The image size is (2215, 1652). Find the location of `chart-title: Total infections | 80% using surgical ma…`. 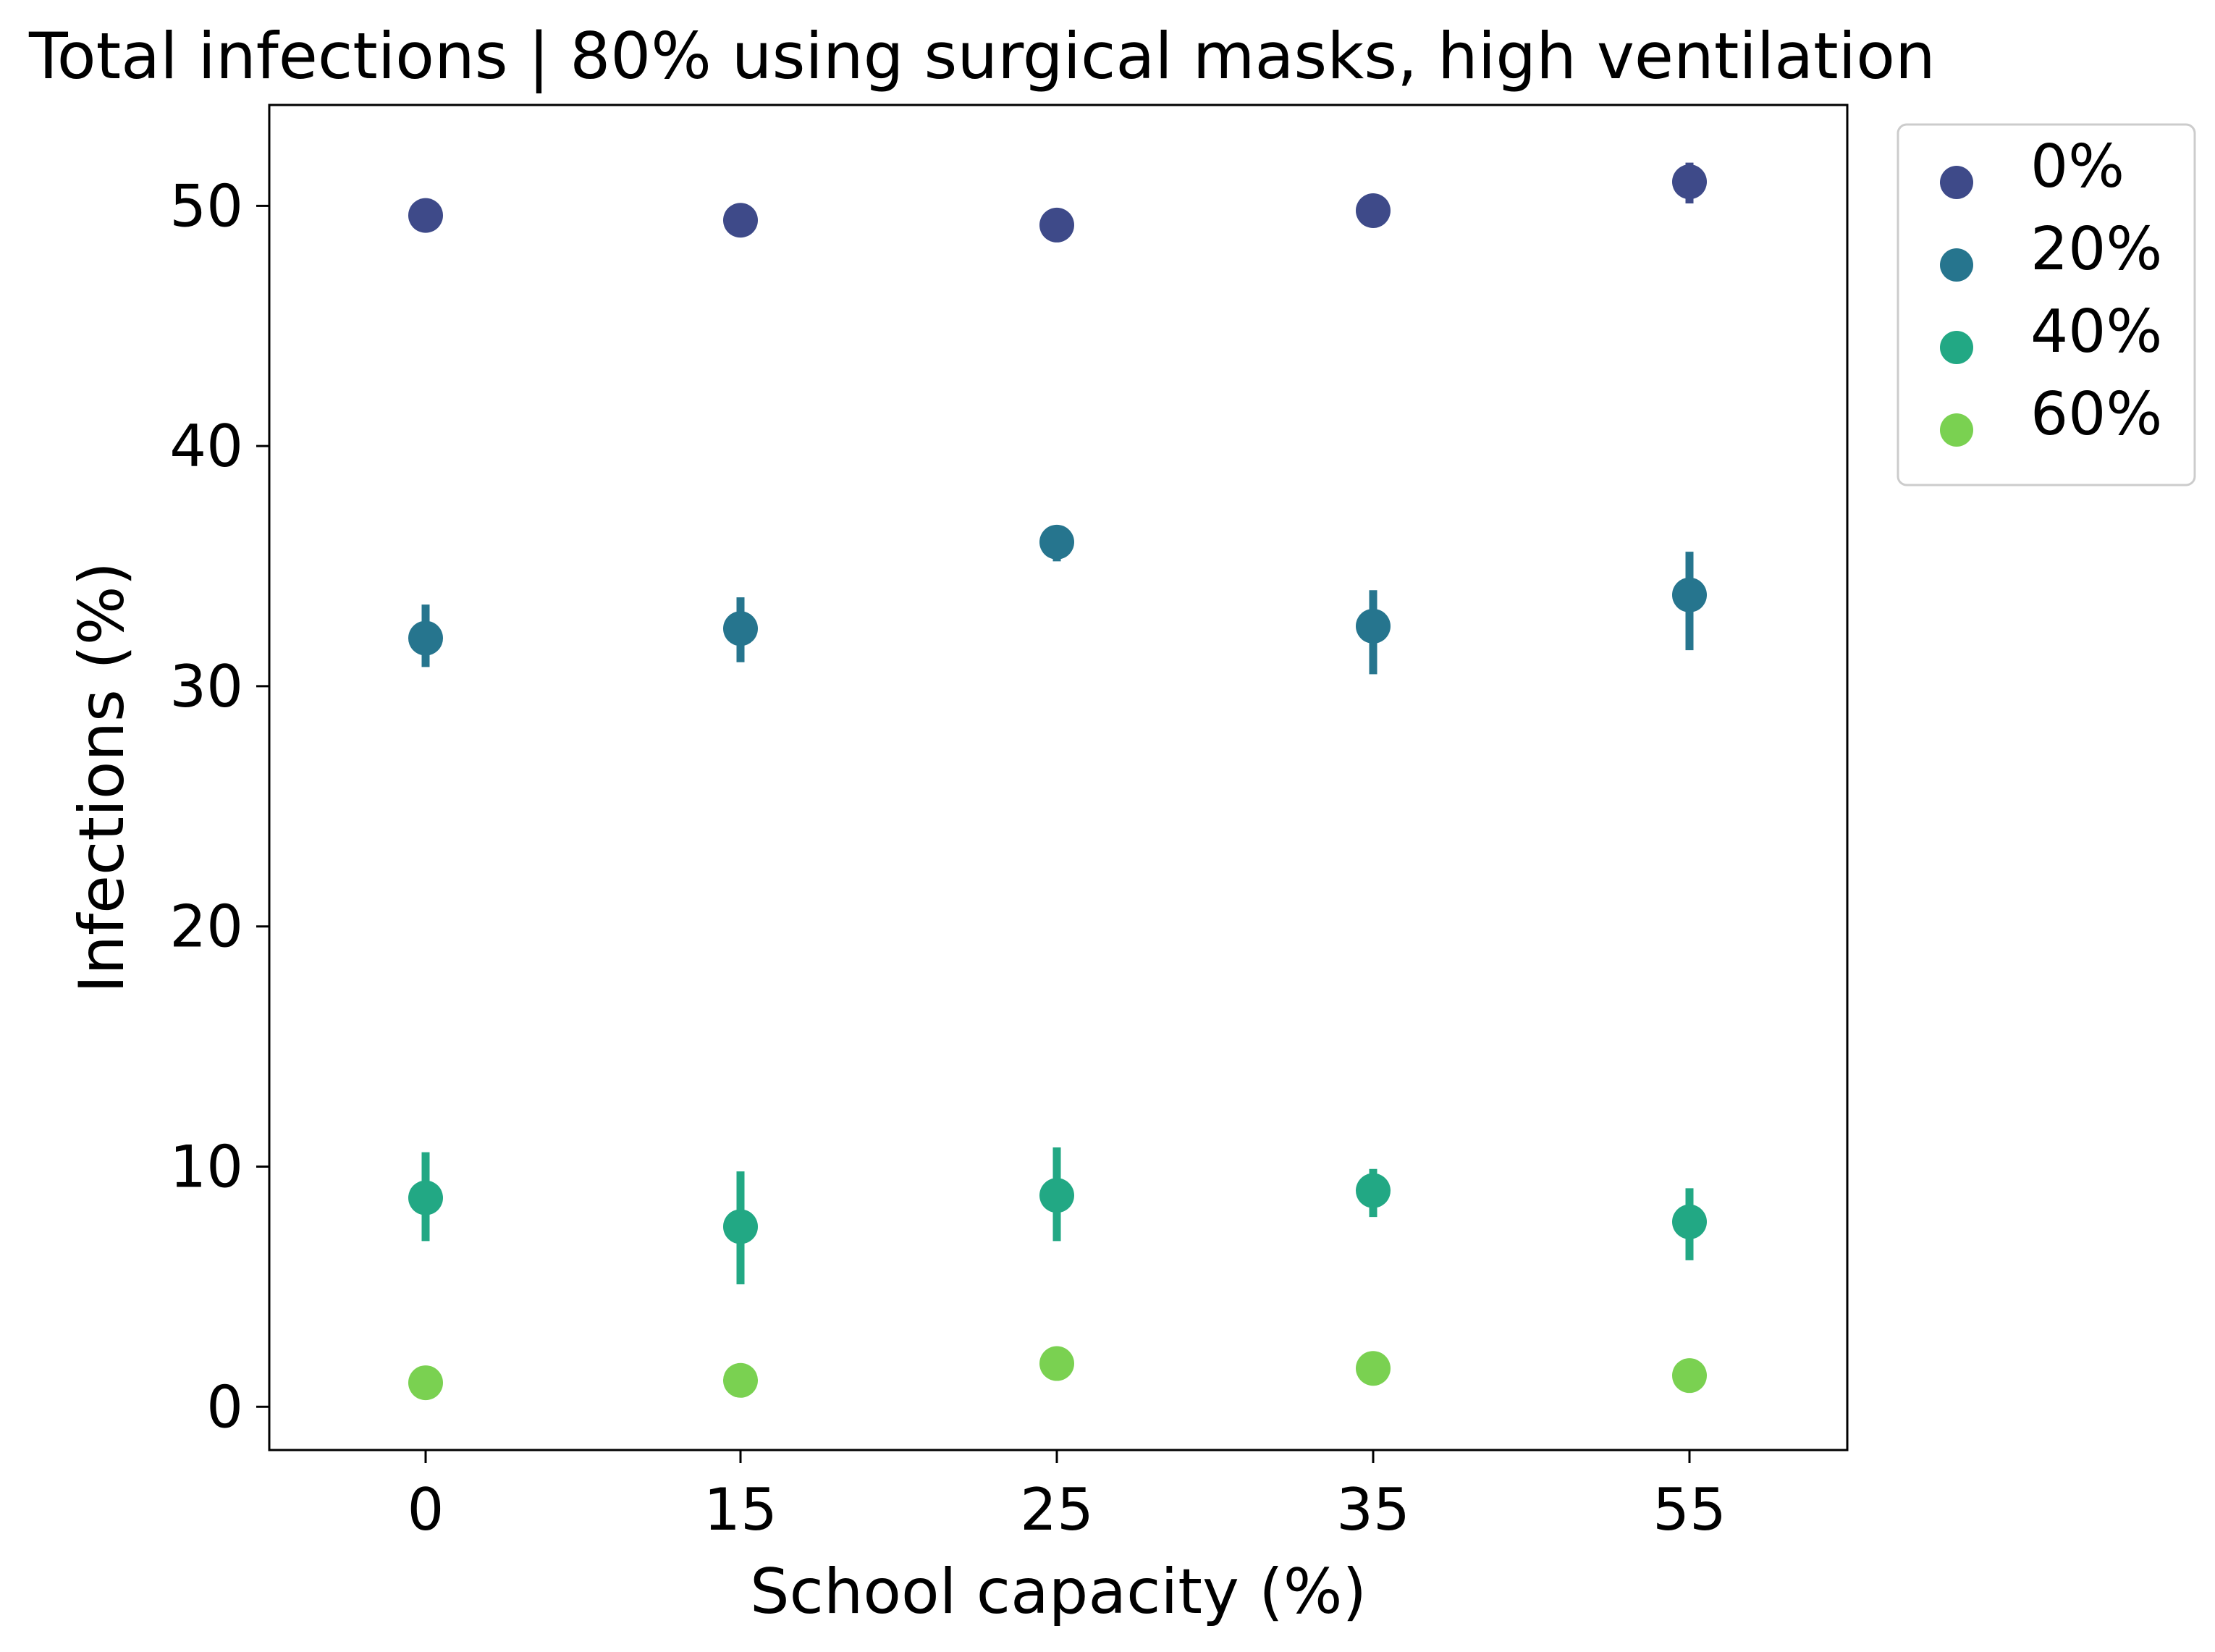

chart-title: Total infections | 80% using surgical ma… is located at coordinates (982, 57).